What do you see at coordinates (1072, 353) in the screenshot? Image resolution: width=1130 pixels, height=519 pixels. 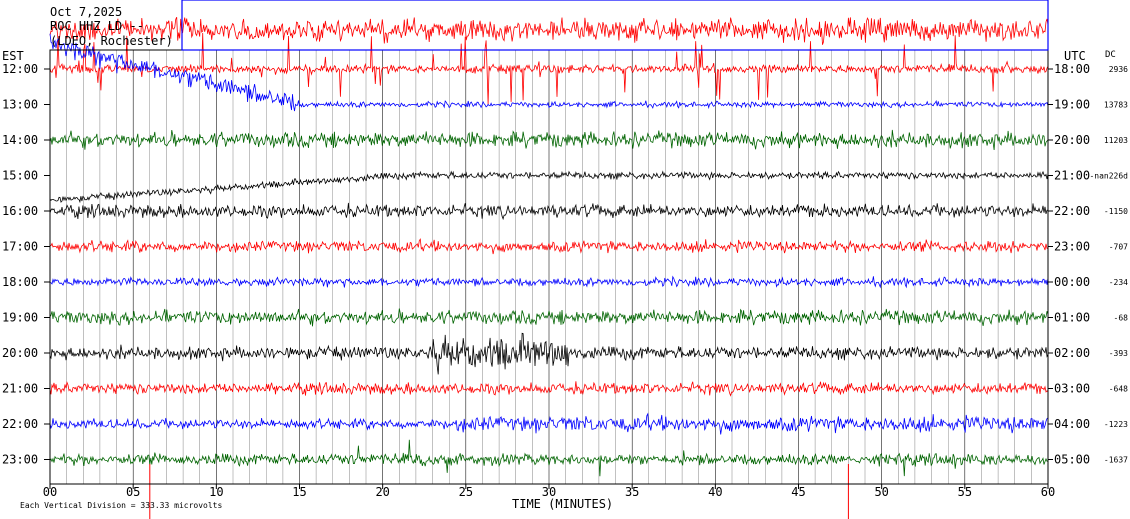 I see `utc-hour-label: 02:00` at bounding box center [1072, 353].